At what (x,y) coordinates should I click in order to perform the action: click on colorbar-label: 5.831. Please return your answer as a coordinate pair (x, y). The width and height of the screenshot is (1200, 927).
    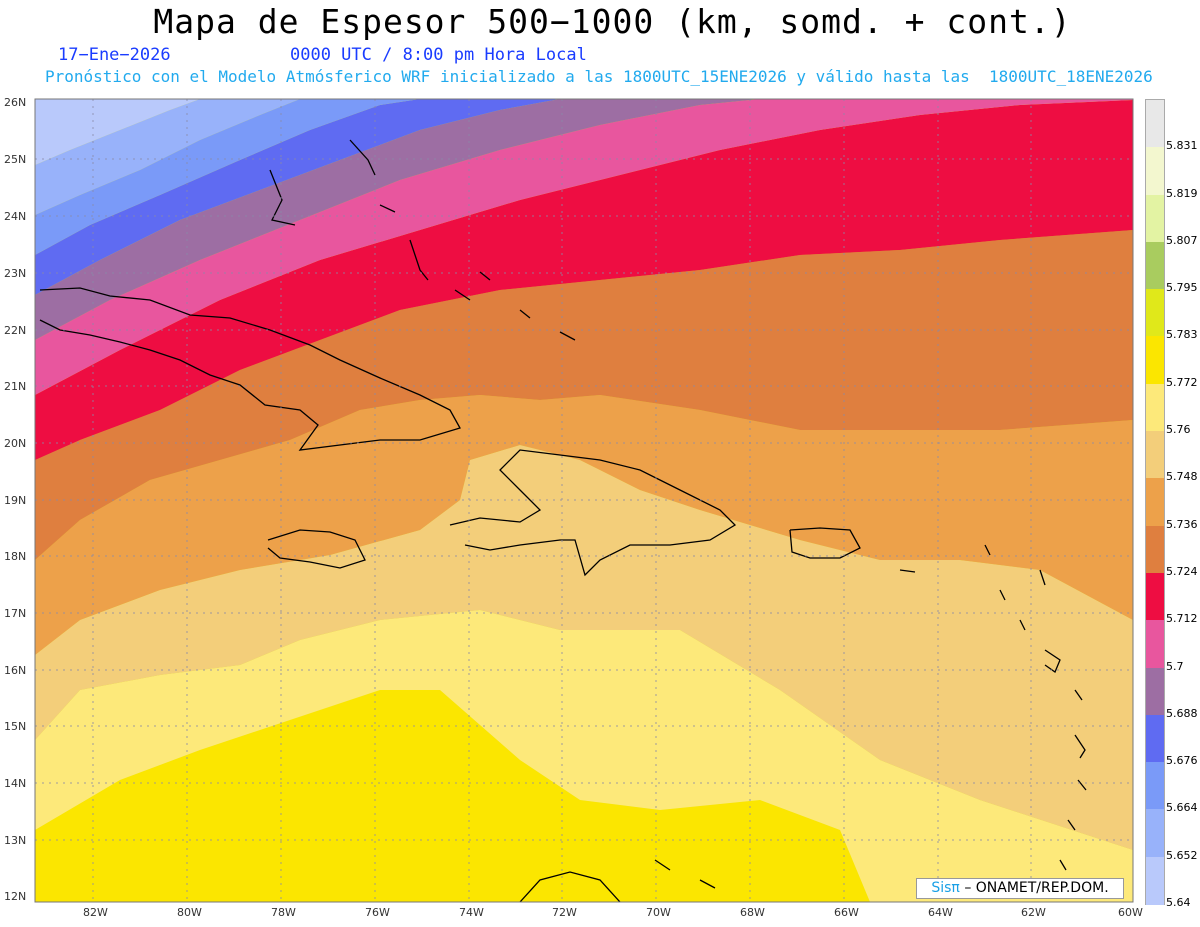
    Looking at the image, I should click on (1182, 146).